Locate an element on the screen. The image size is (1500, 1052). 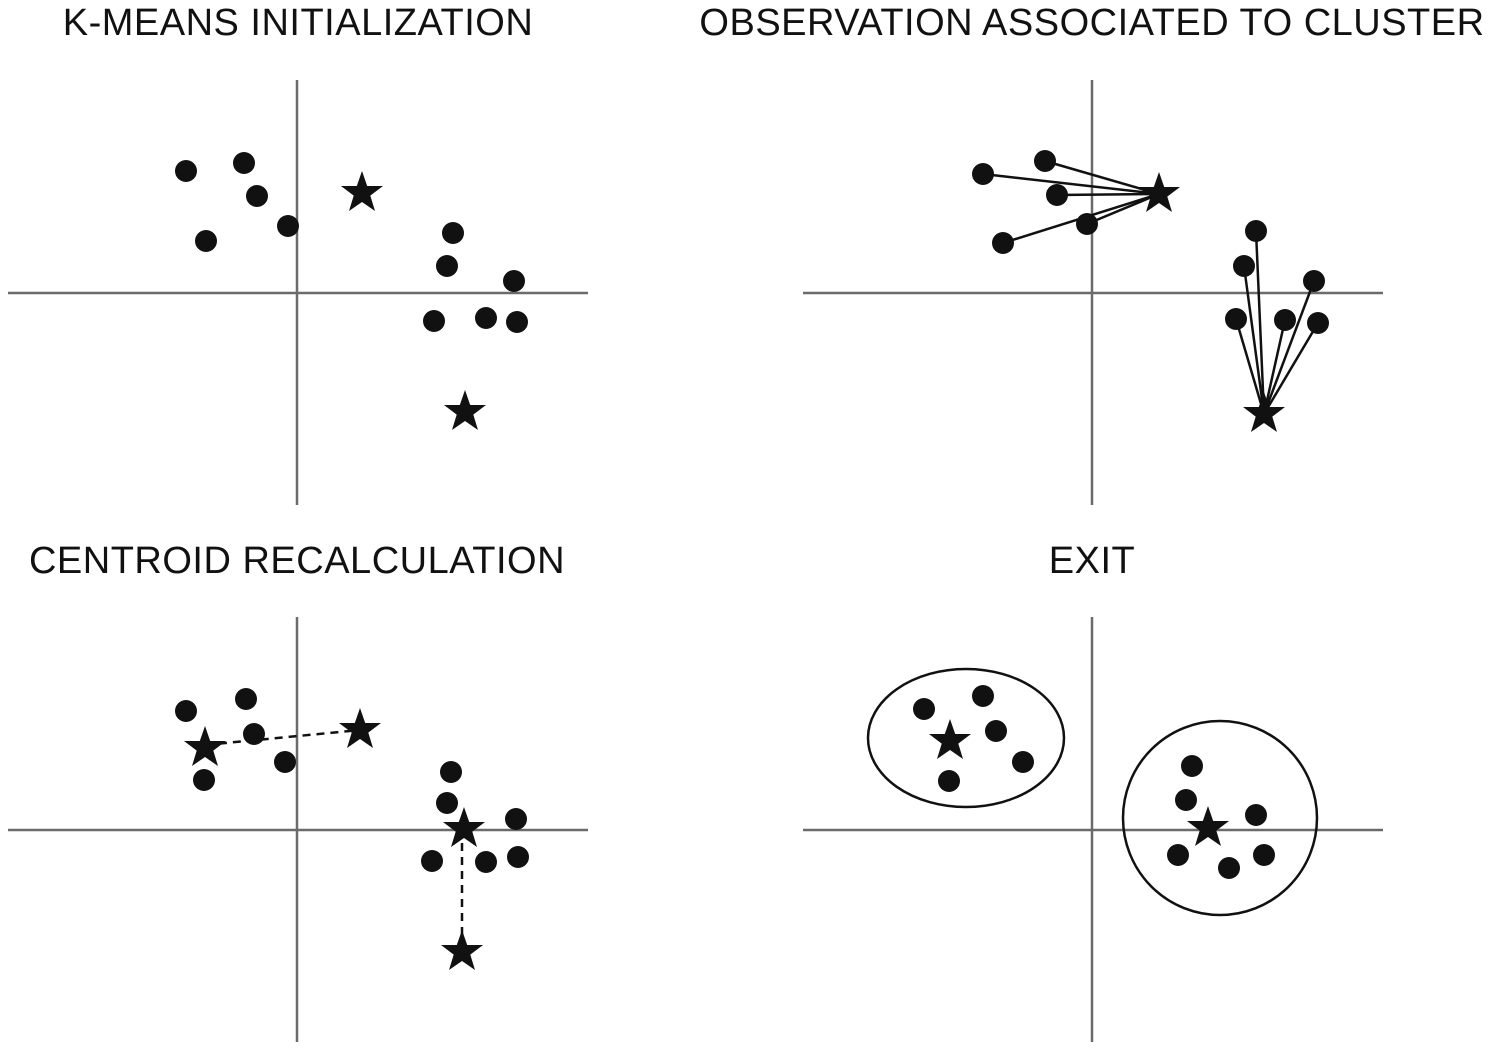
panel-title-exit: EXIT is located at coordinates (1092, 561).